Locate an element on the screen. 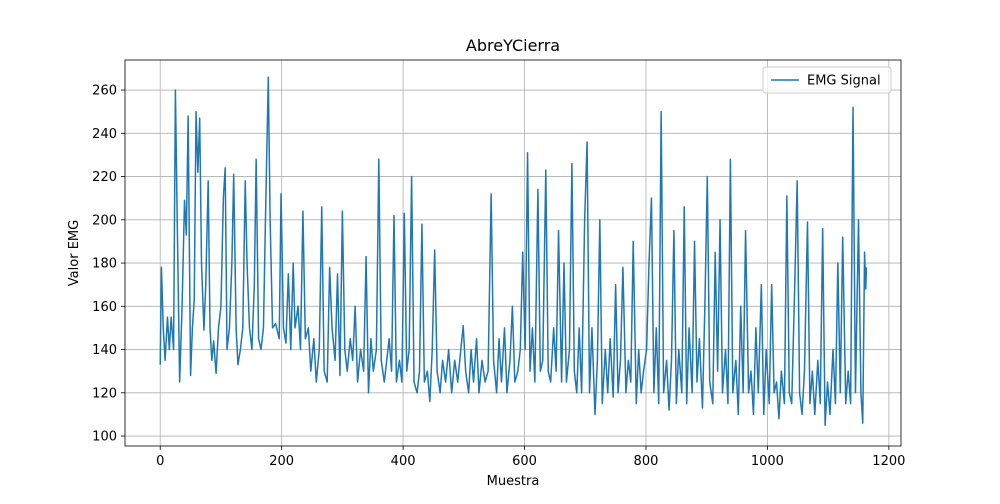  chart-title: AbreYCierra is located at coordinates (513, 45).